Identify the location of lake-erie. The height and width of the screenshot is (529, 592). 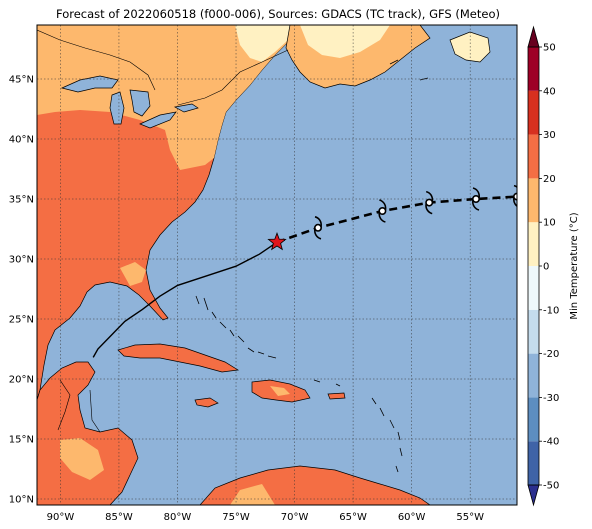
(158, 120).